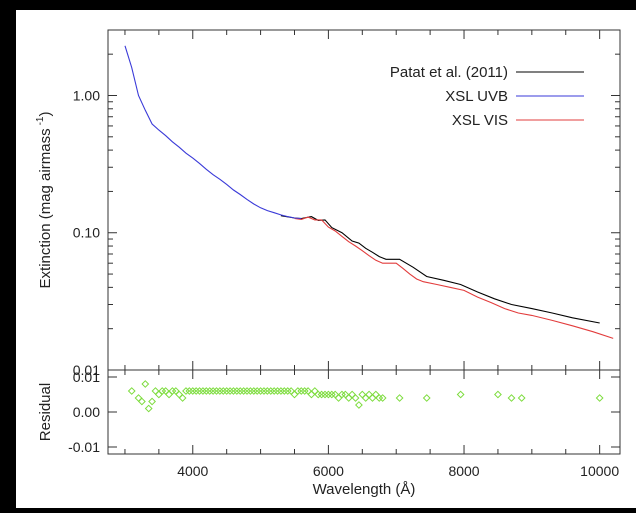 The image size is (636, 513). What do you see at coordinates (364, 489) in the screenshot?
I see `x-axis-title: Wavelength (Å)` at bounding box center [364, 489].